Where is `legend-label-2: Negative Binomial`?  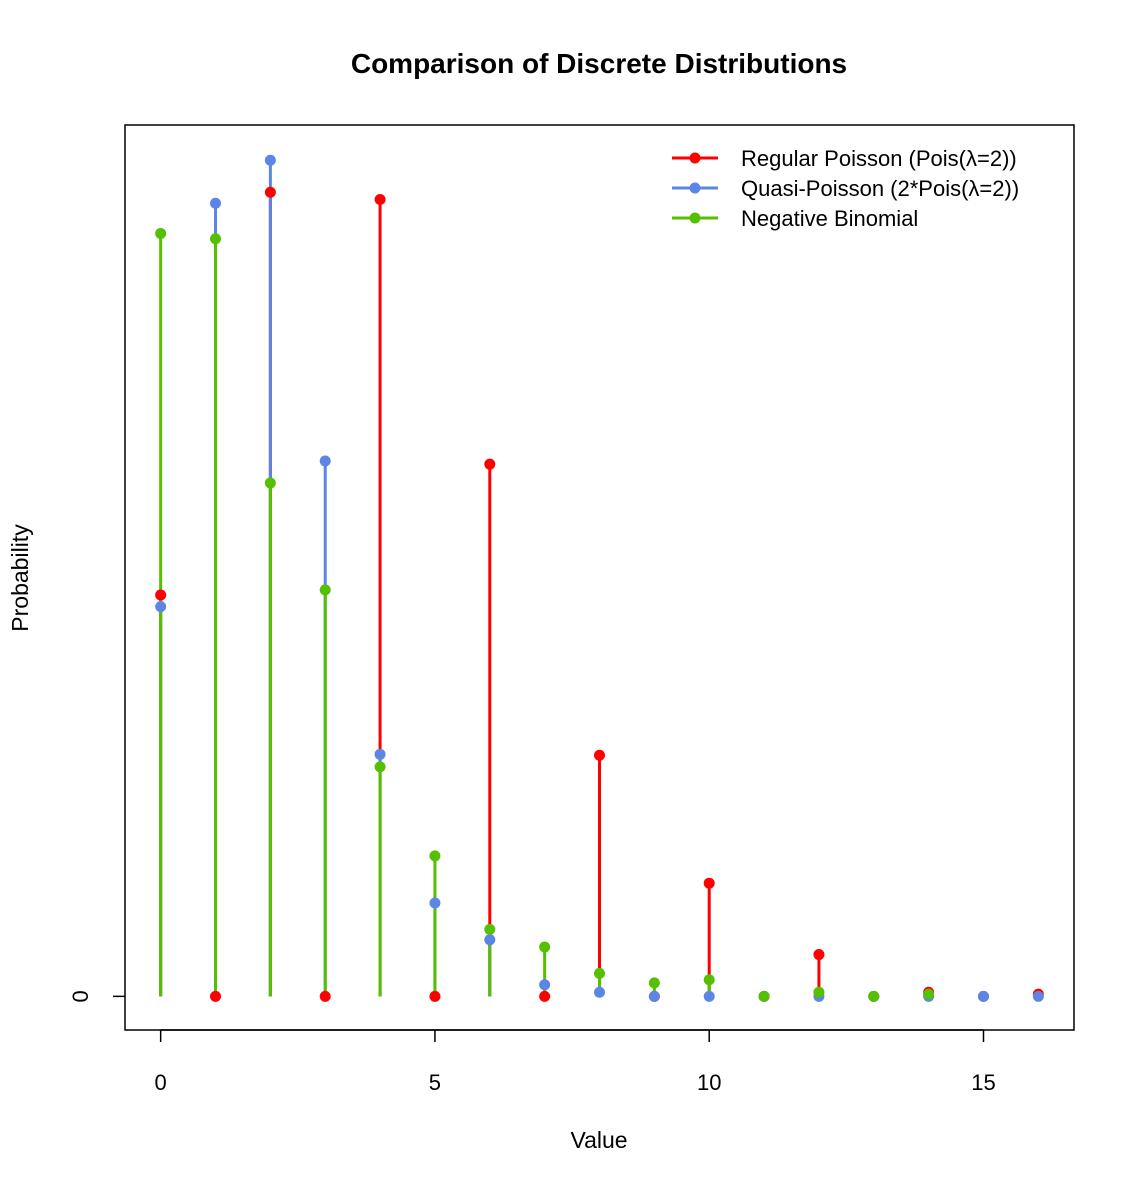
legend-label-2: Negative Binomial is located at coordinates (829, 218).